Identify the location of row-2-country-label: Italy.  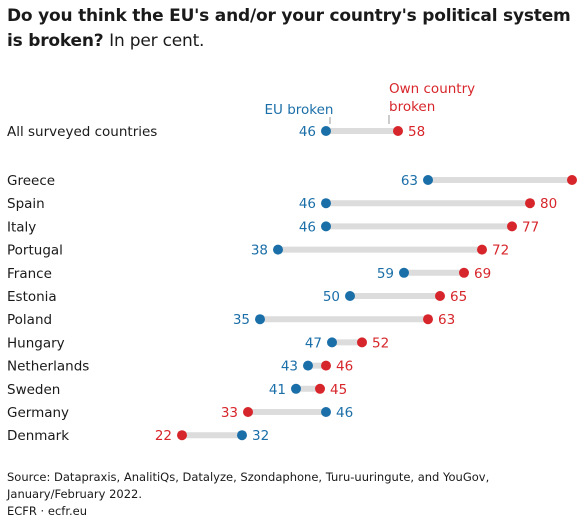
(21, 227).